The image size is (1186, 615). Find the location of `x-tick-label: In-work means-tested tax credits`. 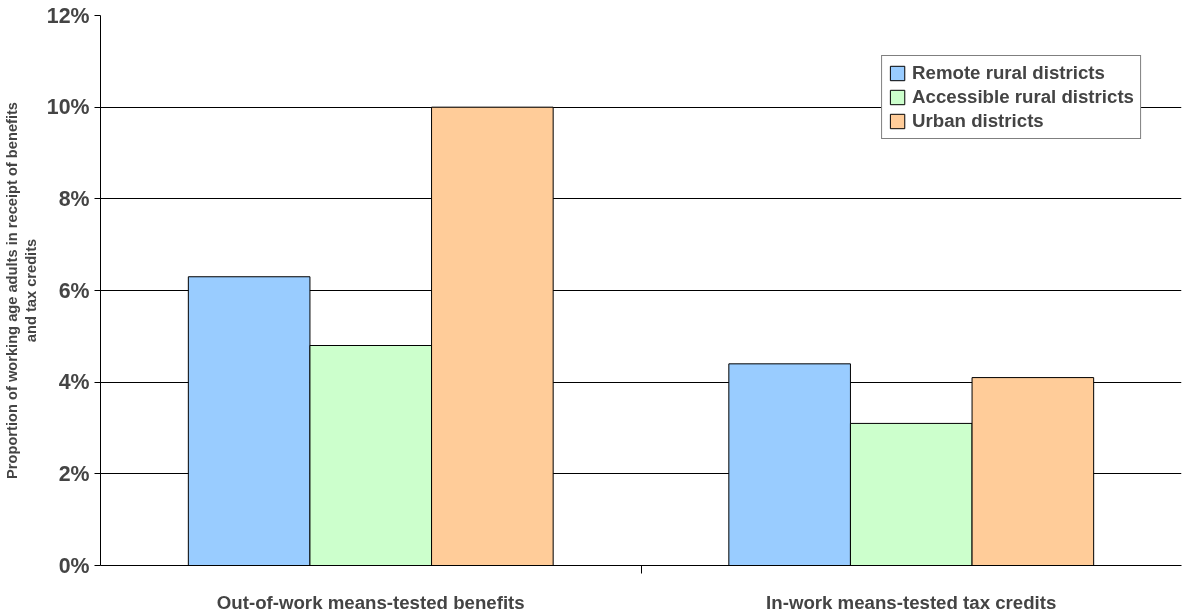

x-tick-label: In-work means-tested tax credits is located at coordinates (911, 602).